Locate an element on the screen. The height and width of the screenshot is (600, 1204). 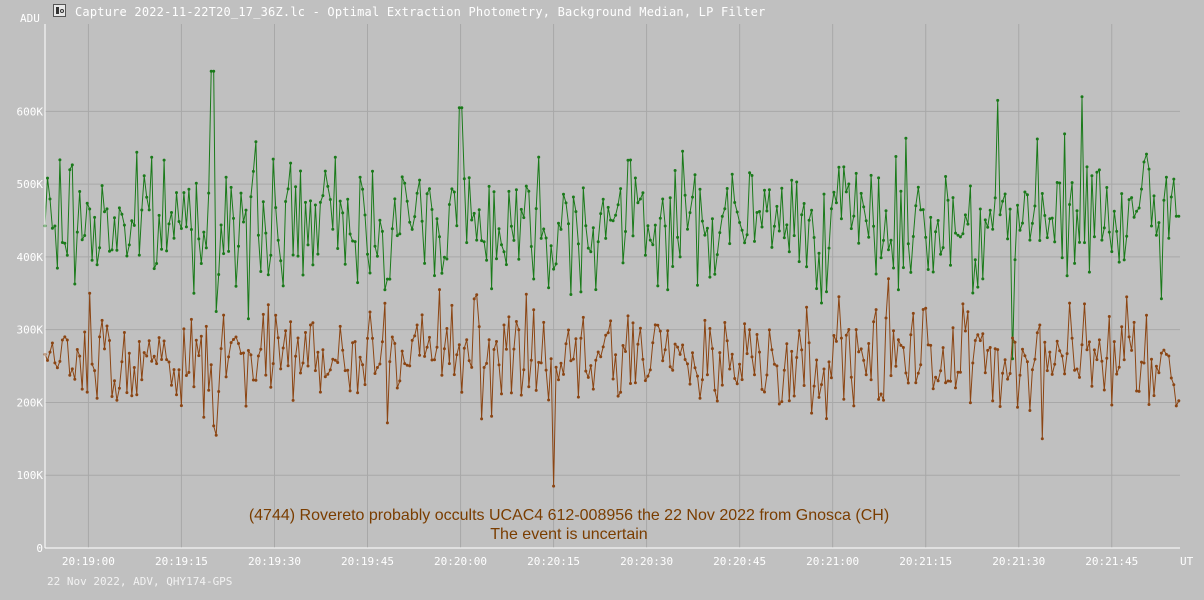
y-tick-label: 500K is located at coordinates (30, 184).